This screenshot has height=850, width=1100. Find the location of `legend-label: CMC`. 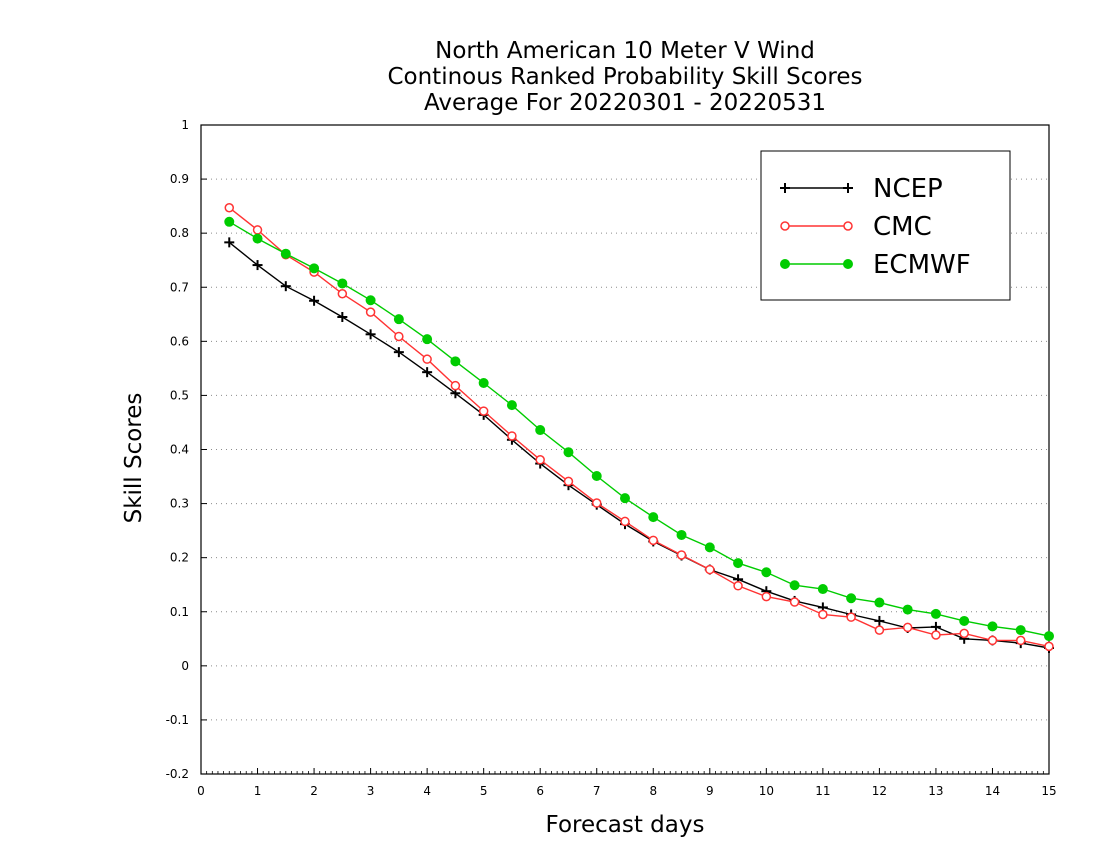

legend-label: CMC is located at coordinates (902, 227).